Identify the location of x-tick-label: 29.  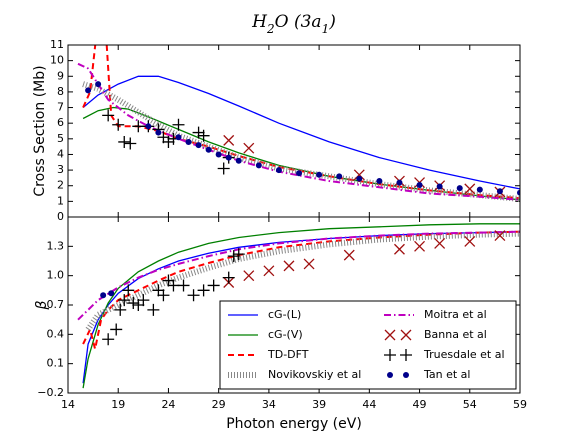
(219, 404).